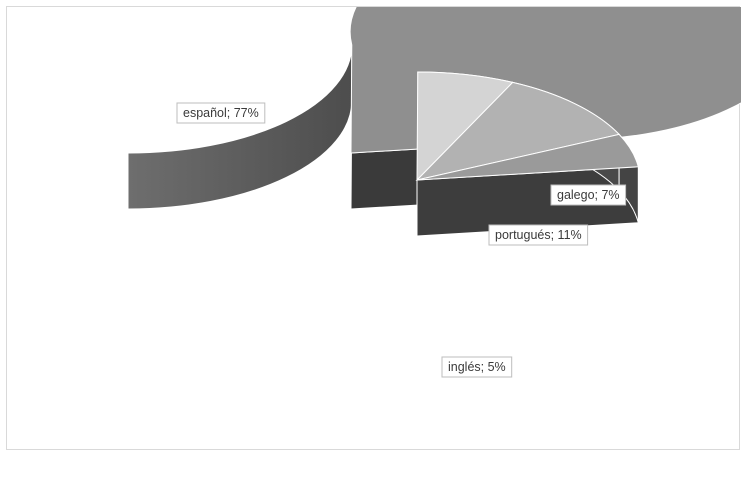 The width and height of the screenshot is (746, 480). I want to click on espanol-outer-wall, so click(240, 127).